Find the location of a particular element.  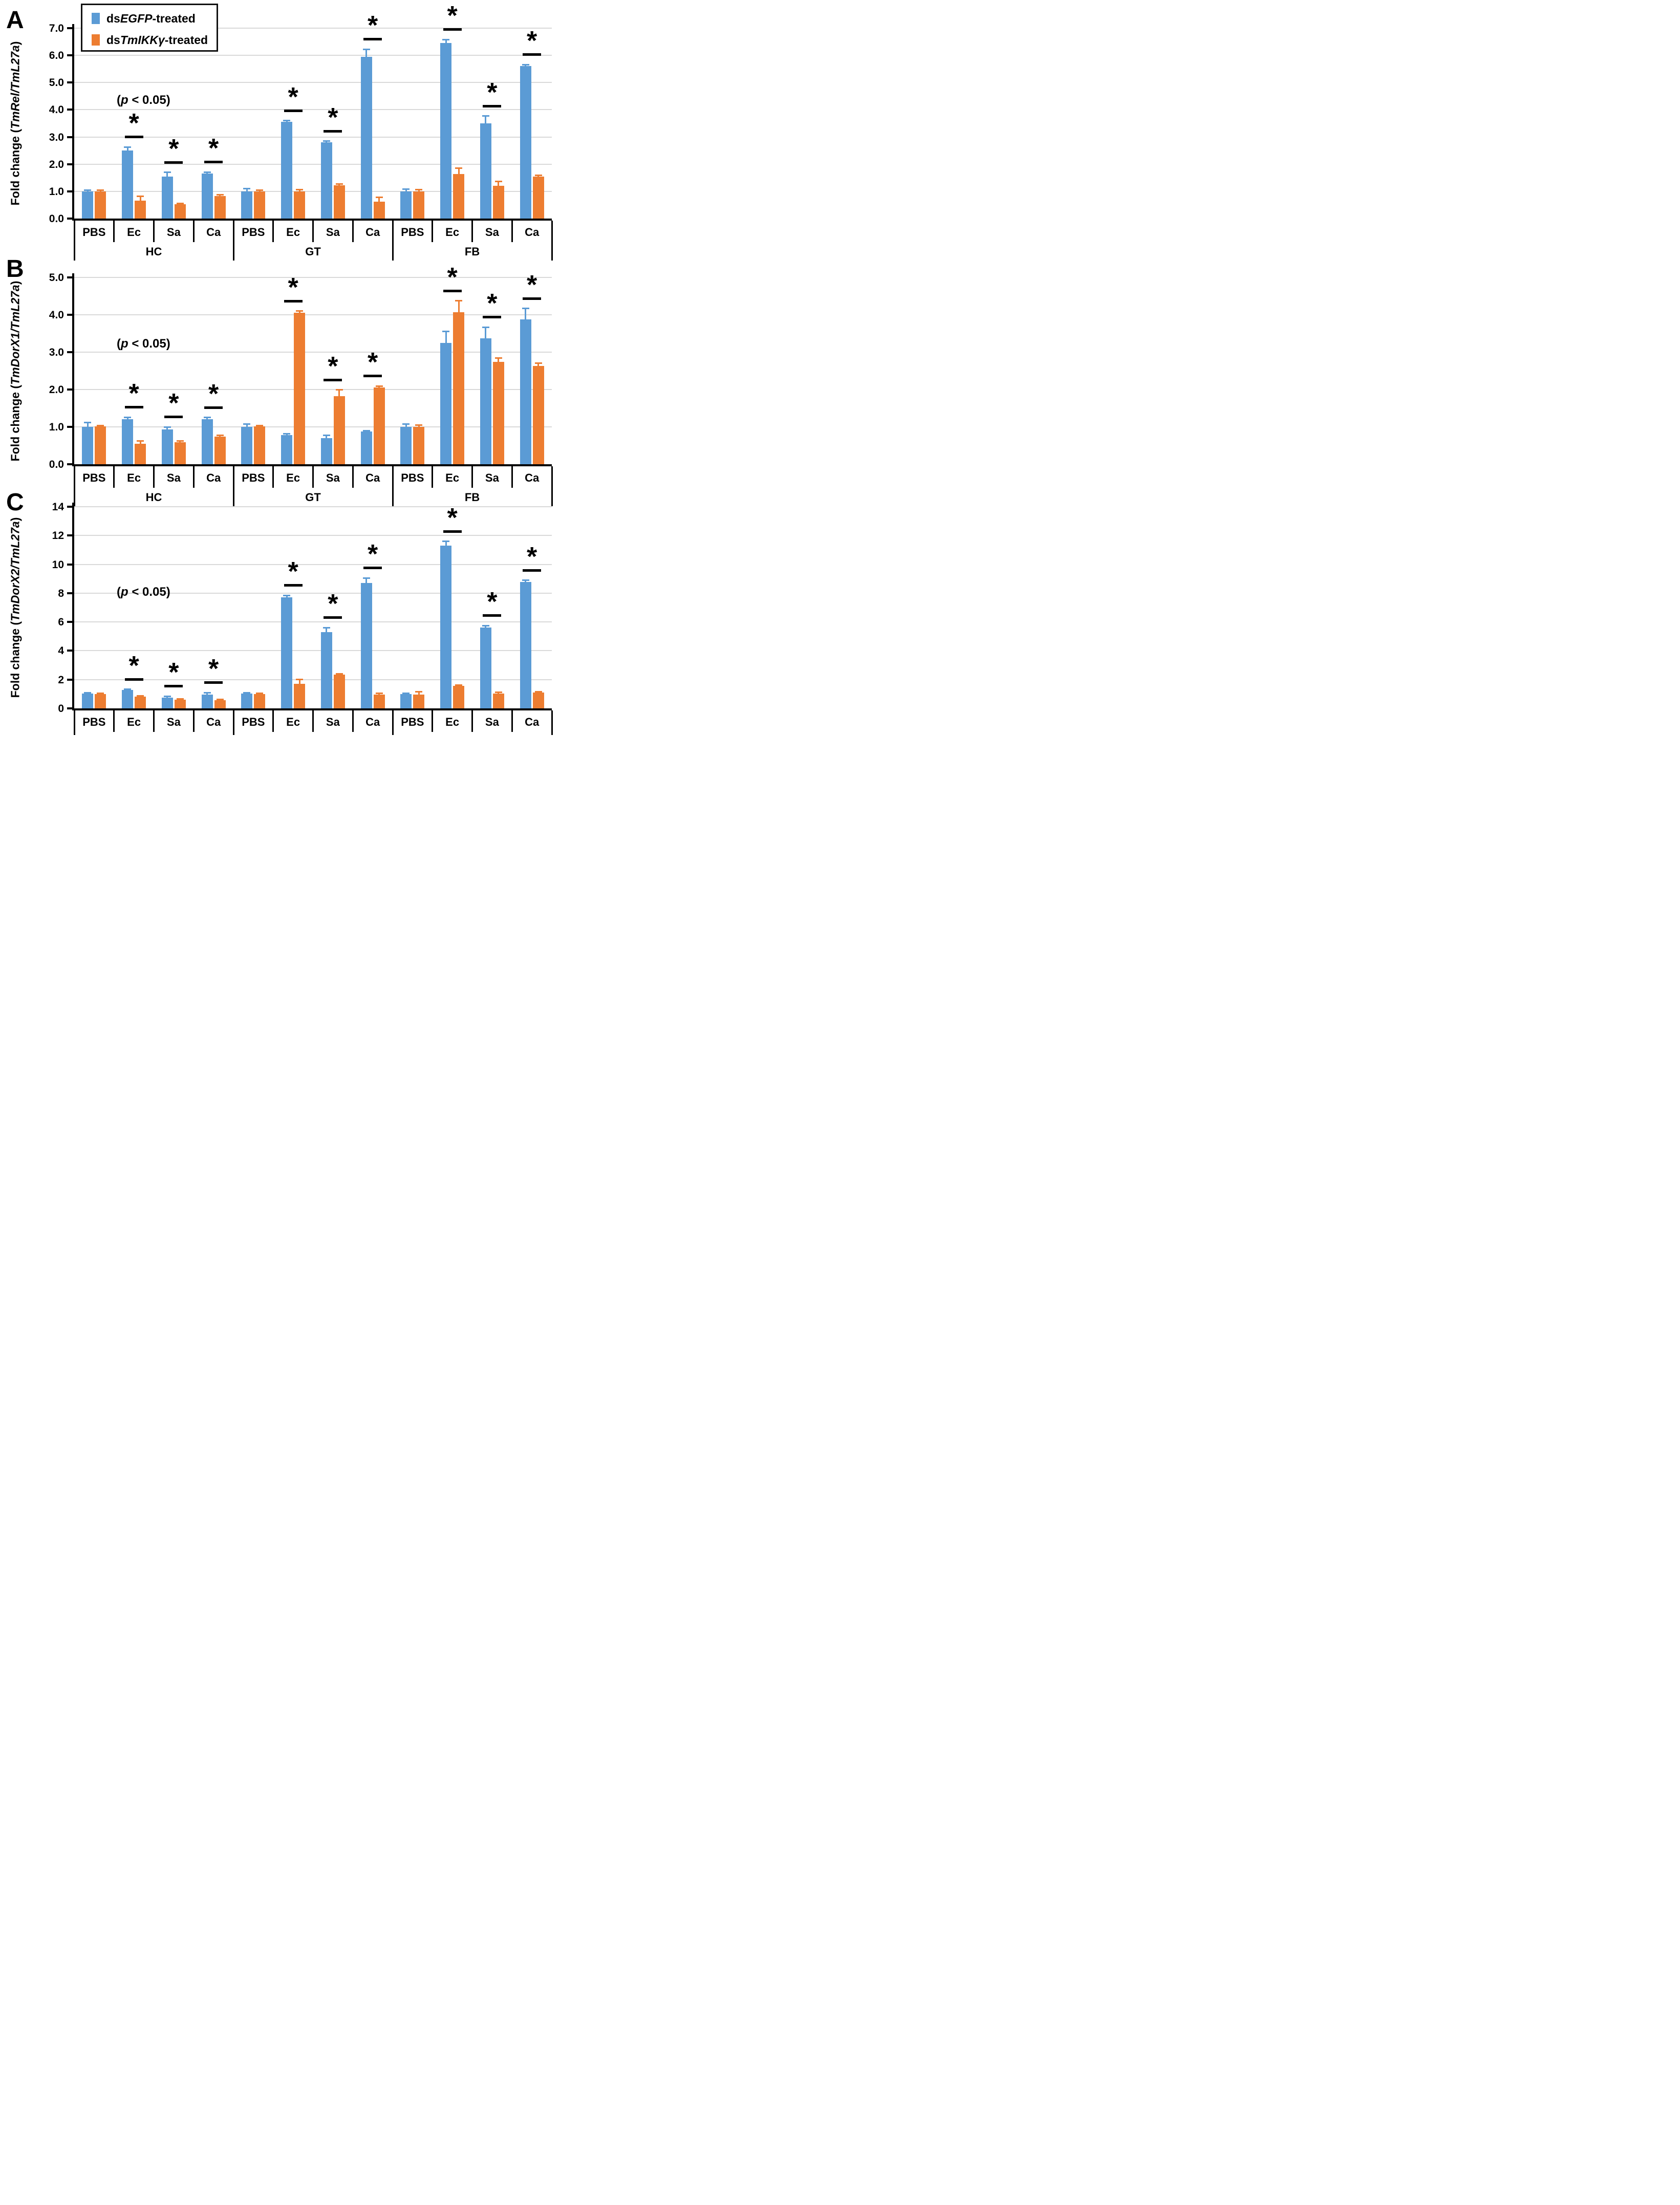

y-axis-label: Fold change (TmRel/TmL27a) is located at coordinates (15, 124).